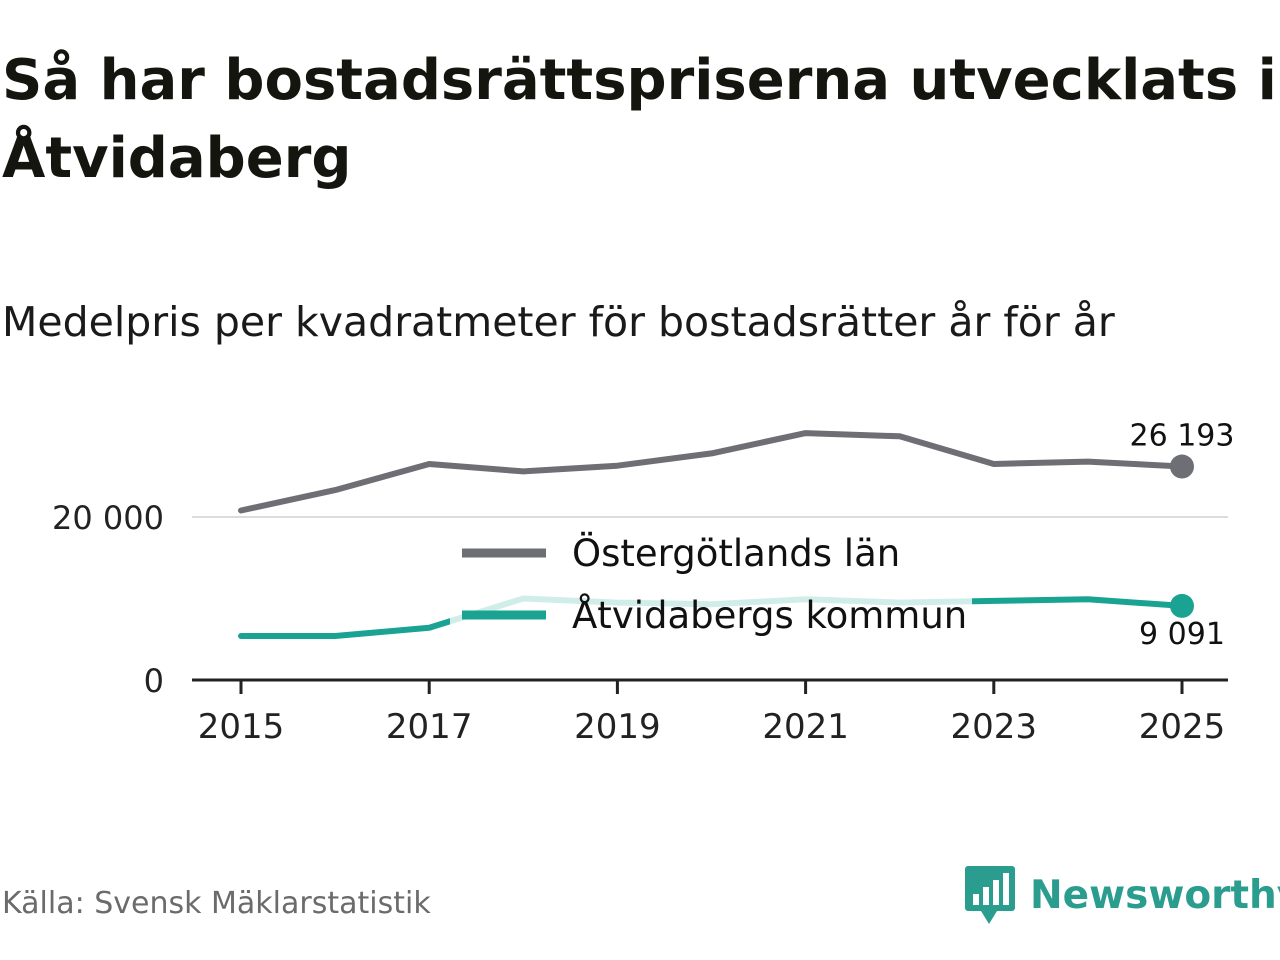  I want to click on legend-label-0: Östergötlands län, so click(736, 553).